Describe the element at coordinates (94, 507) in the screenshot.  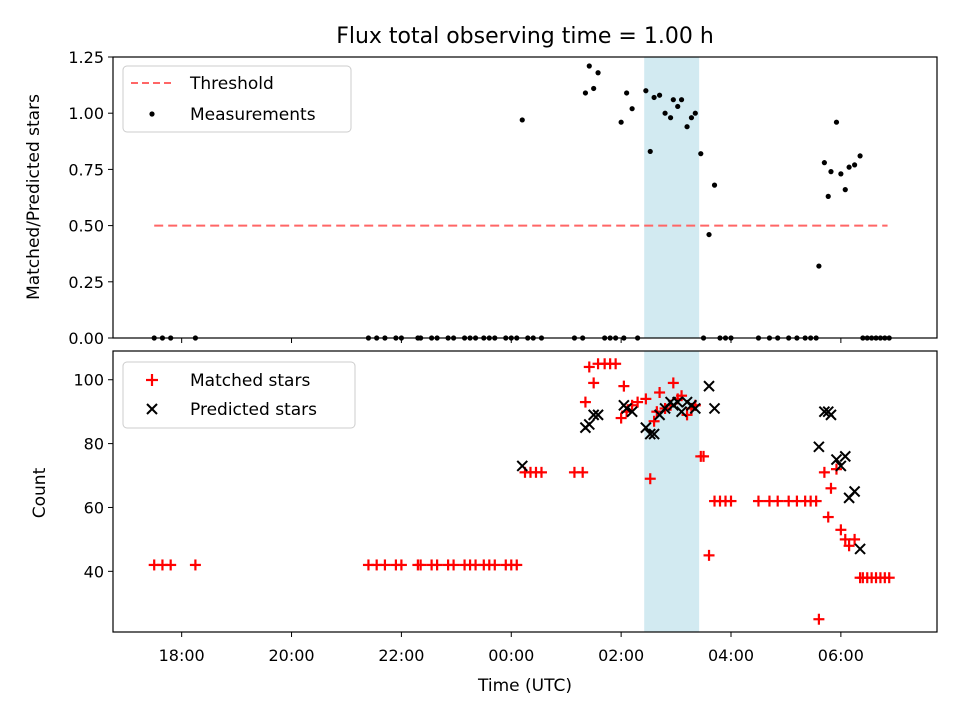
I see `bottom-y-tick-label: 60` at that location.